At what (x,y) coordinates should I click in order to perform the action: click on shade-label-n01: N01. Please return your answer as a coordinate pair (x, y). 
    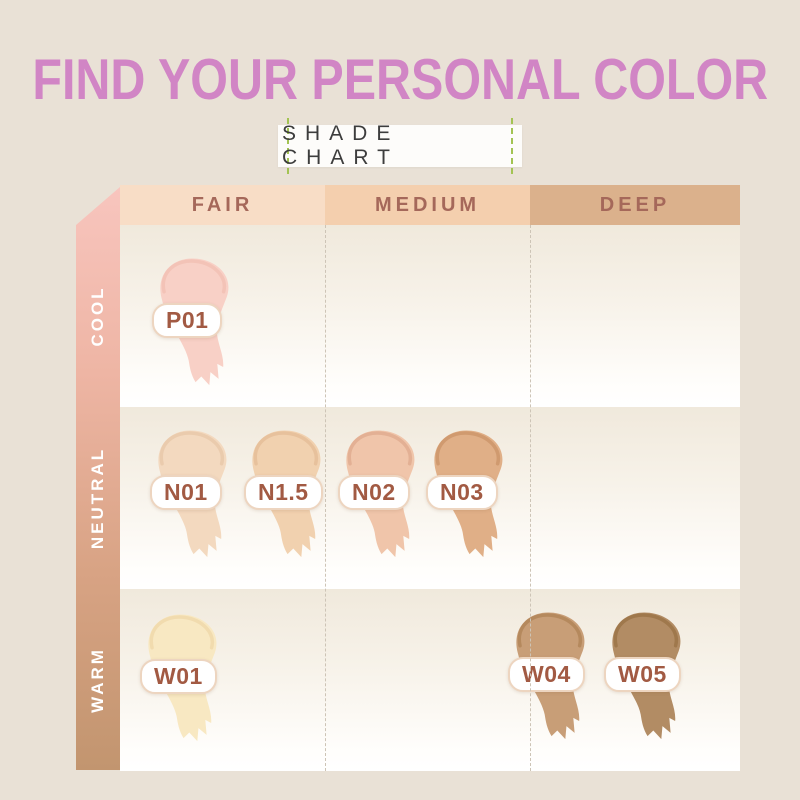
    Looking at the image, I should click on (186, 492).